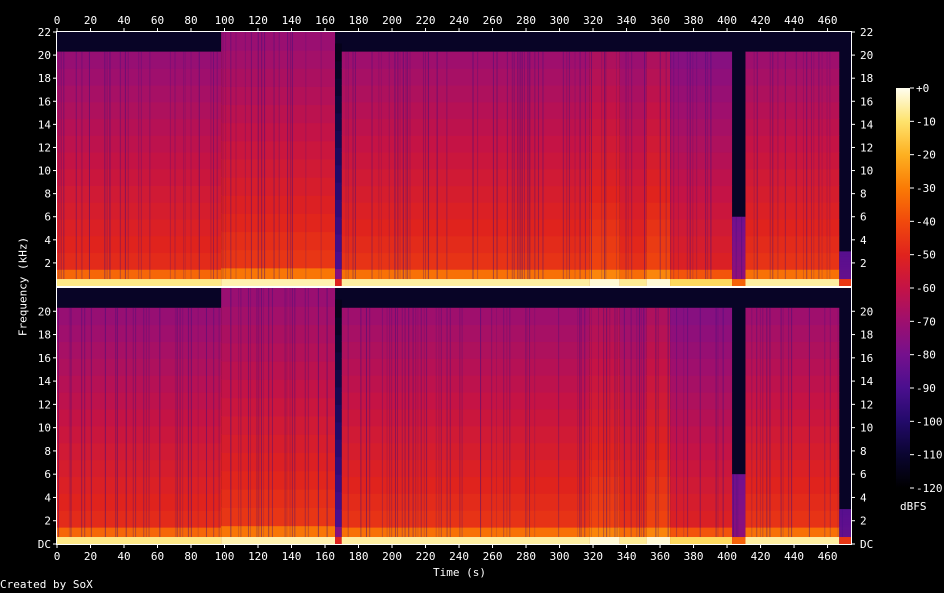 This screenshot has width=944, height=593. I want to click on y-tick-label: 20, so click(44, 311).